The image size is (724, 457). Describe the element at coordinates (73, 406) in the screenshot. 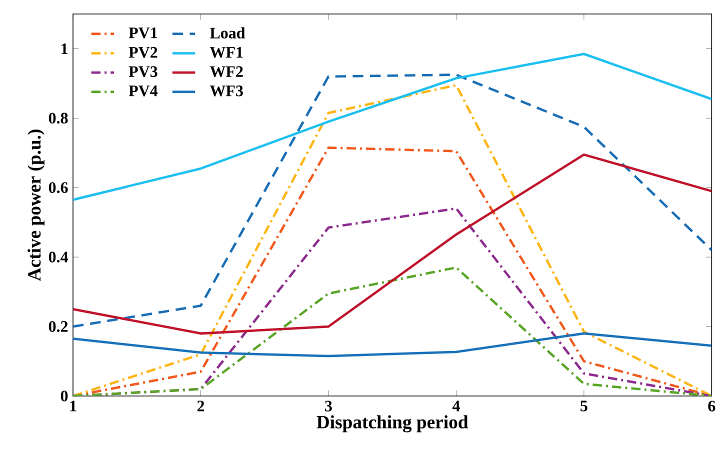

I see `x-tick-label: 1` at that location.